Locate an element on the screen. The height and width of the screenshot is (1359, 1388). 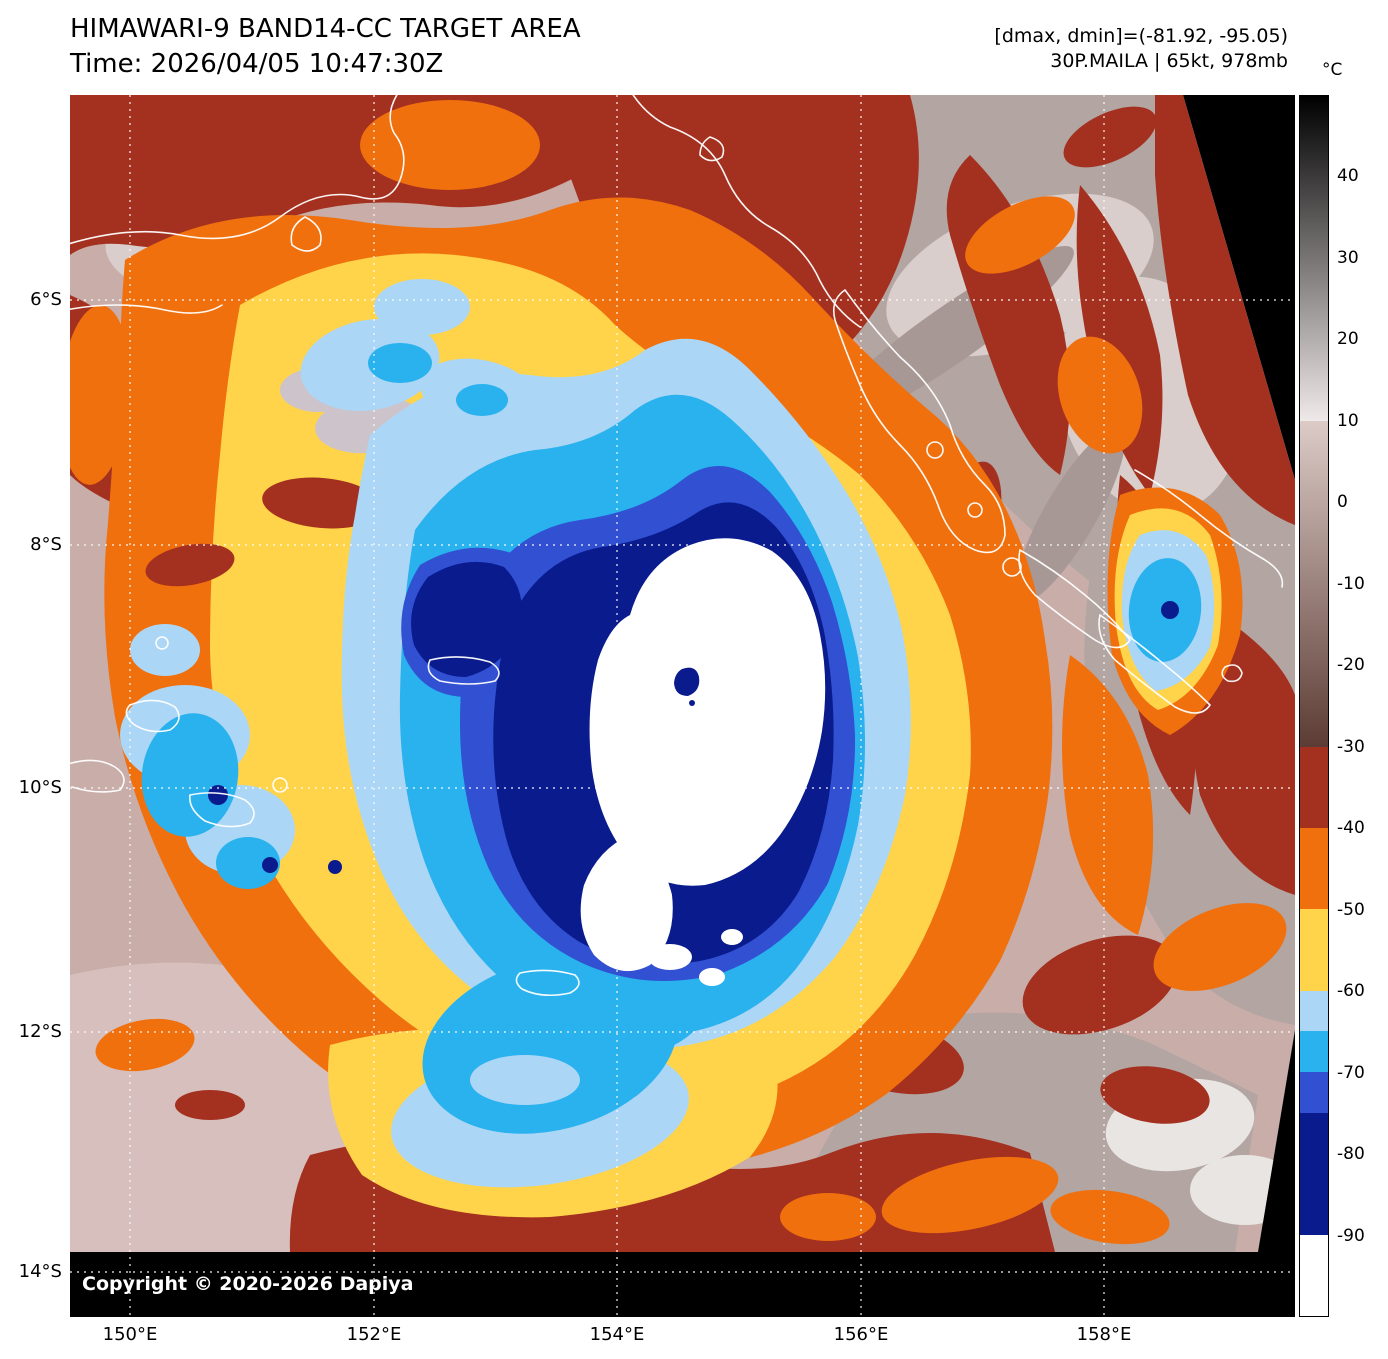
pale-spot is located at coordinates (525, 1080).